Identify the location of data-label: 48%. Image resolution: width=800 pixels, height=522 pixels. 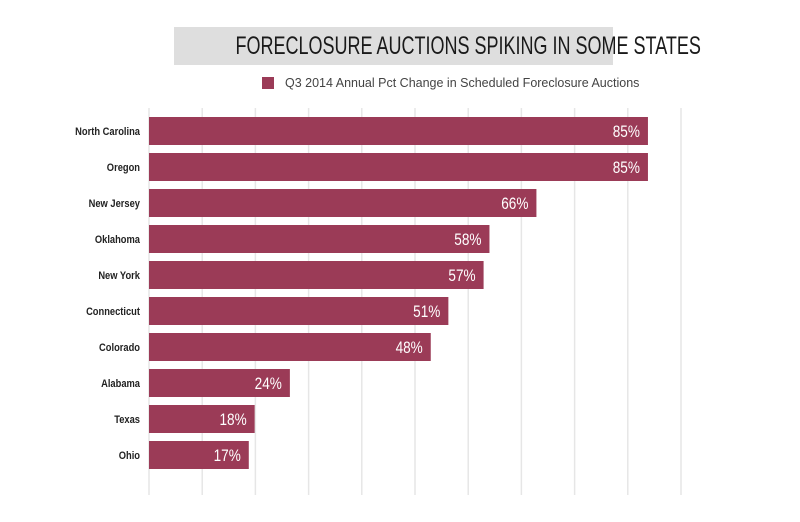
(409, 348).